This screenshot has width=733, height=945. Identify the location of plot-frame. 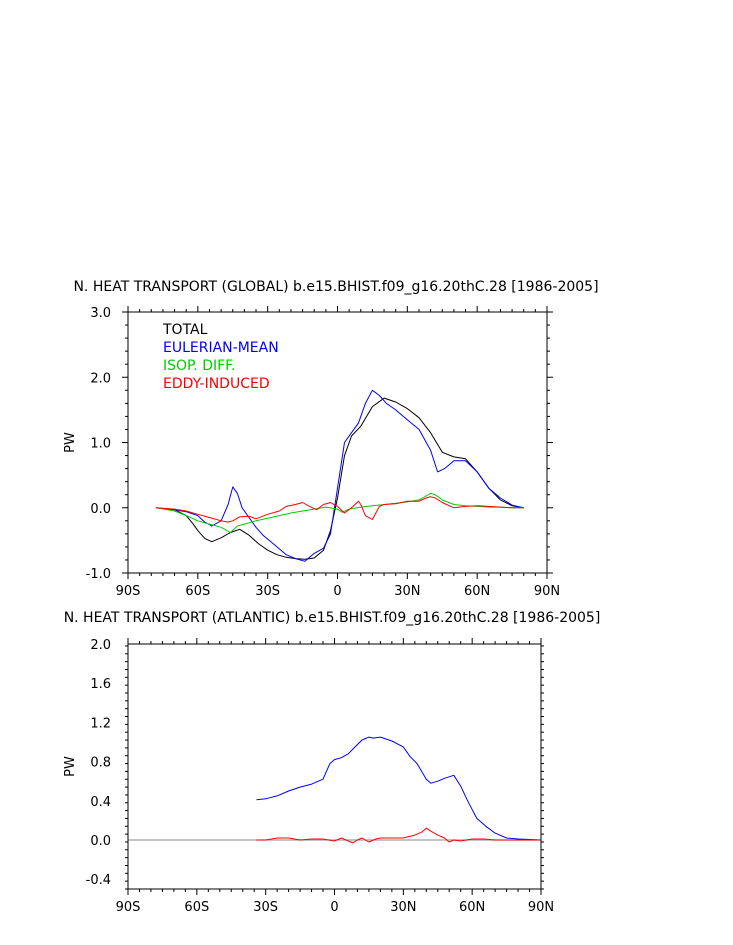
(334, 766).